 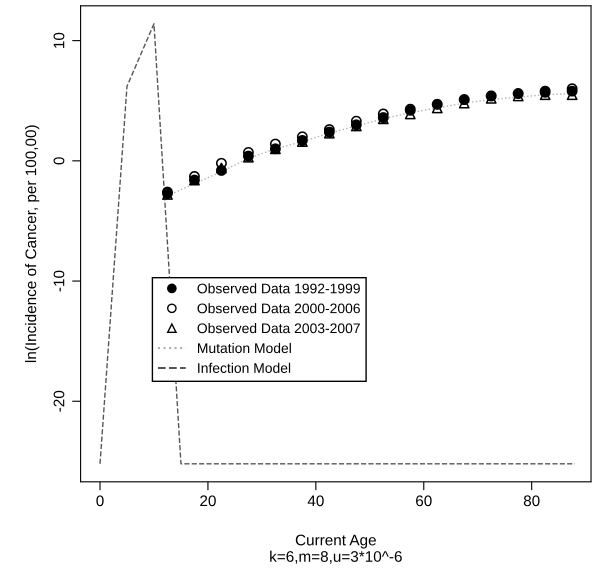 I want to click on x-tick-label: 0, so click(x=100, y=500).